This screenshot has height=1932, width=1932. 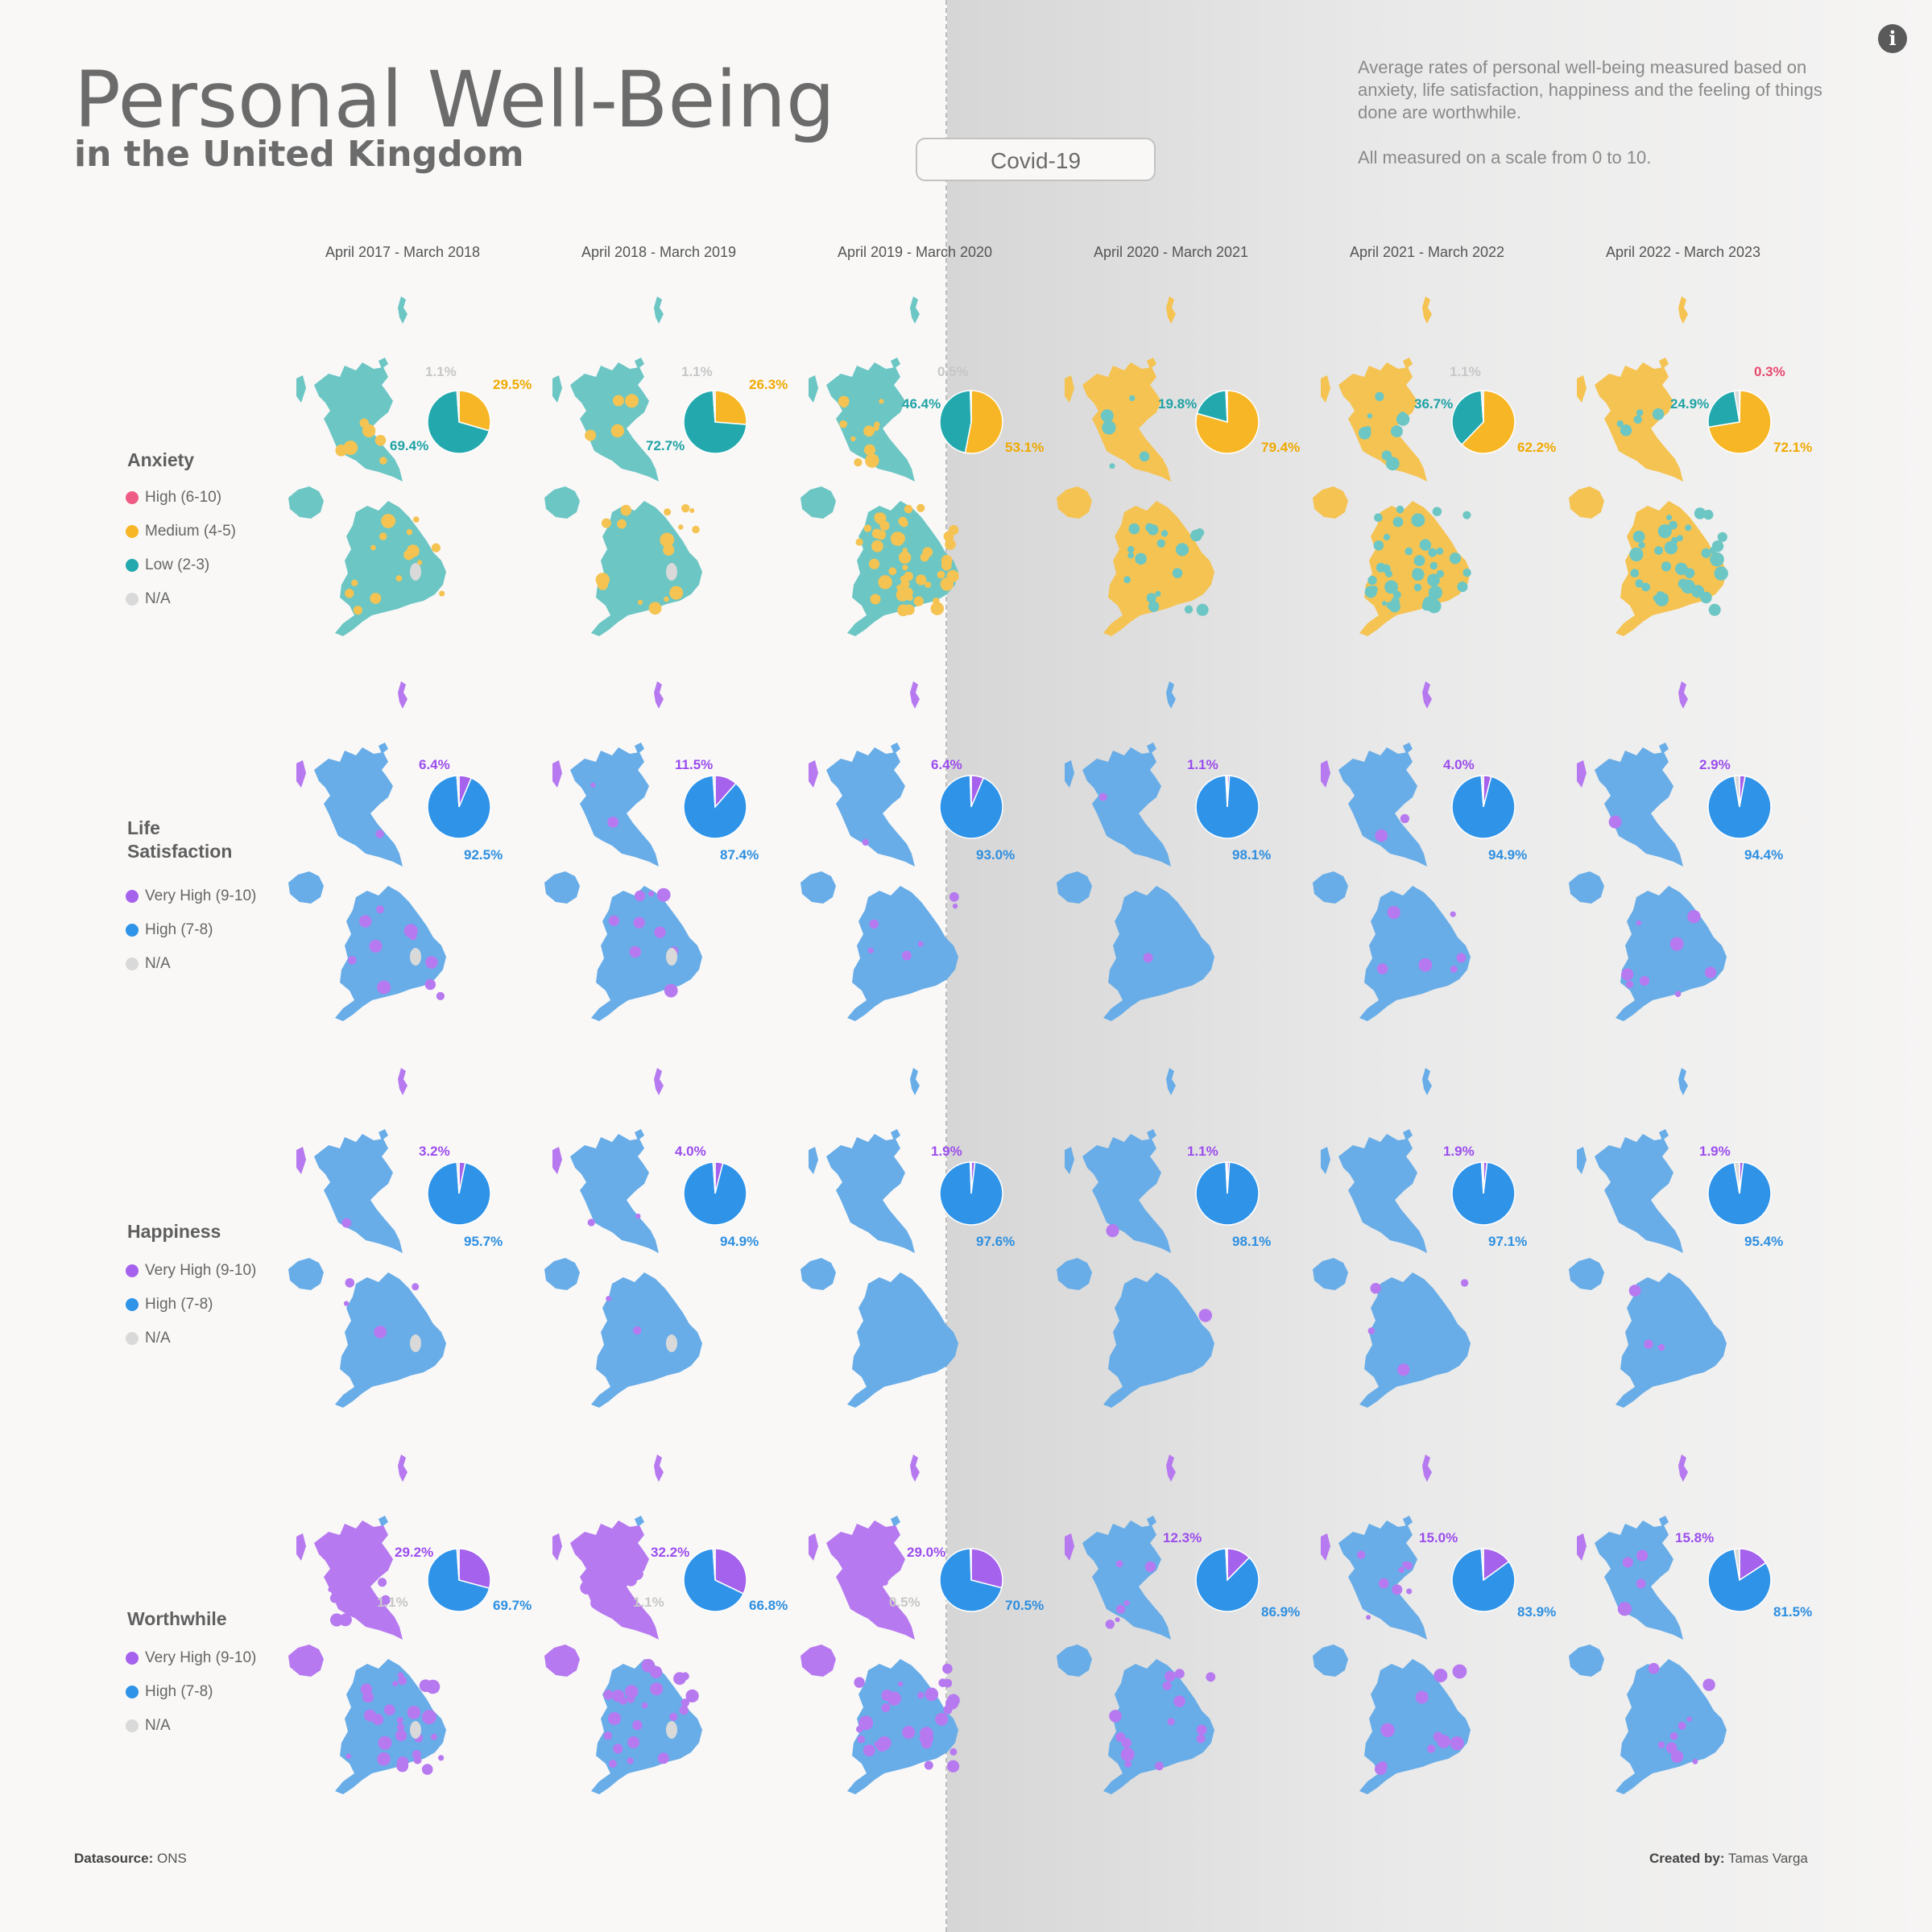 What do you see at coordinates (1427, 310) in the screenshot?
I see `map-region-shetland` at bounding box center [1427, 310].